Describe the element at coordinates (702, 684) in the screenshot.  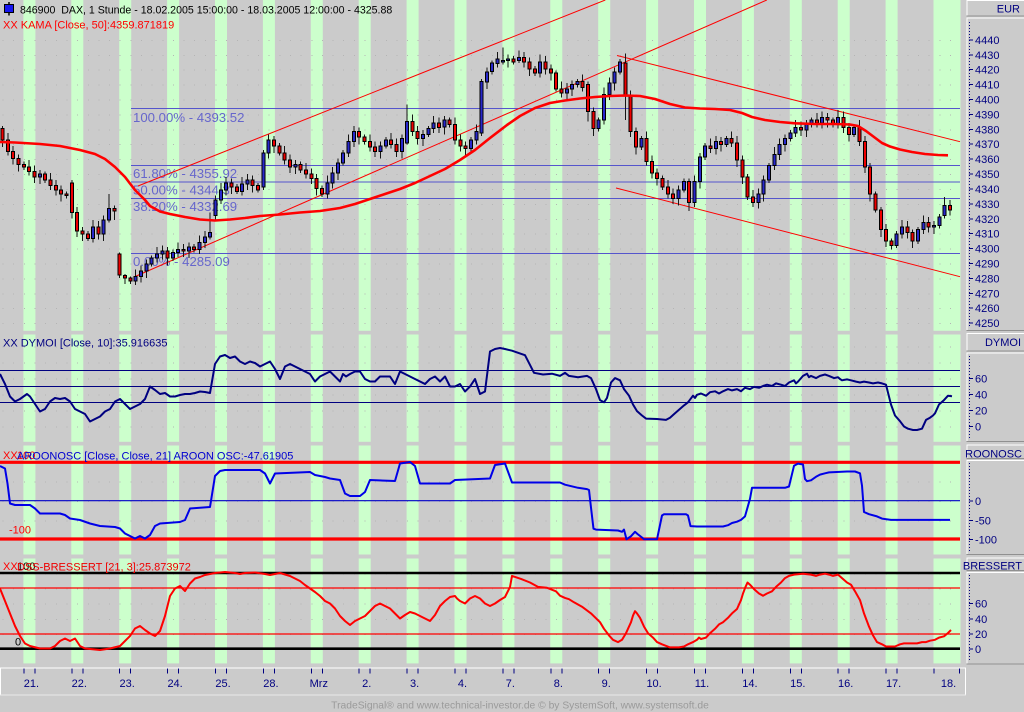
I see `svg-text: 11.` at that location.